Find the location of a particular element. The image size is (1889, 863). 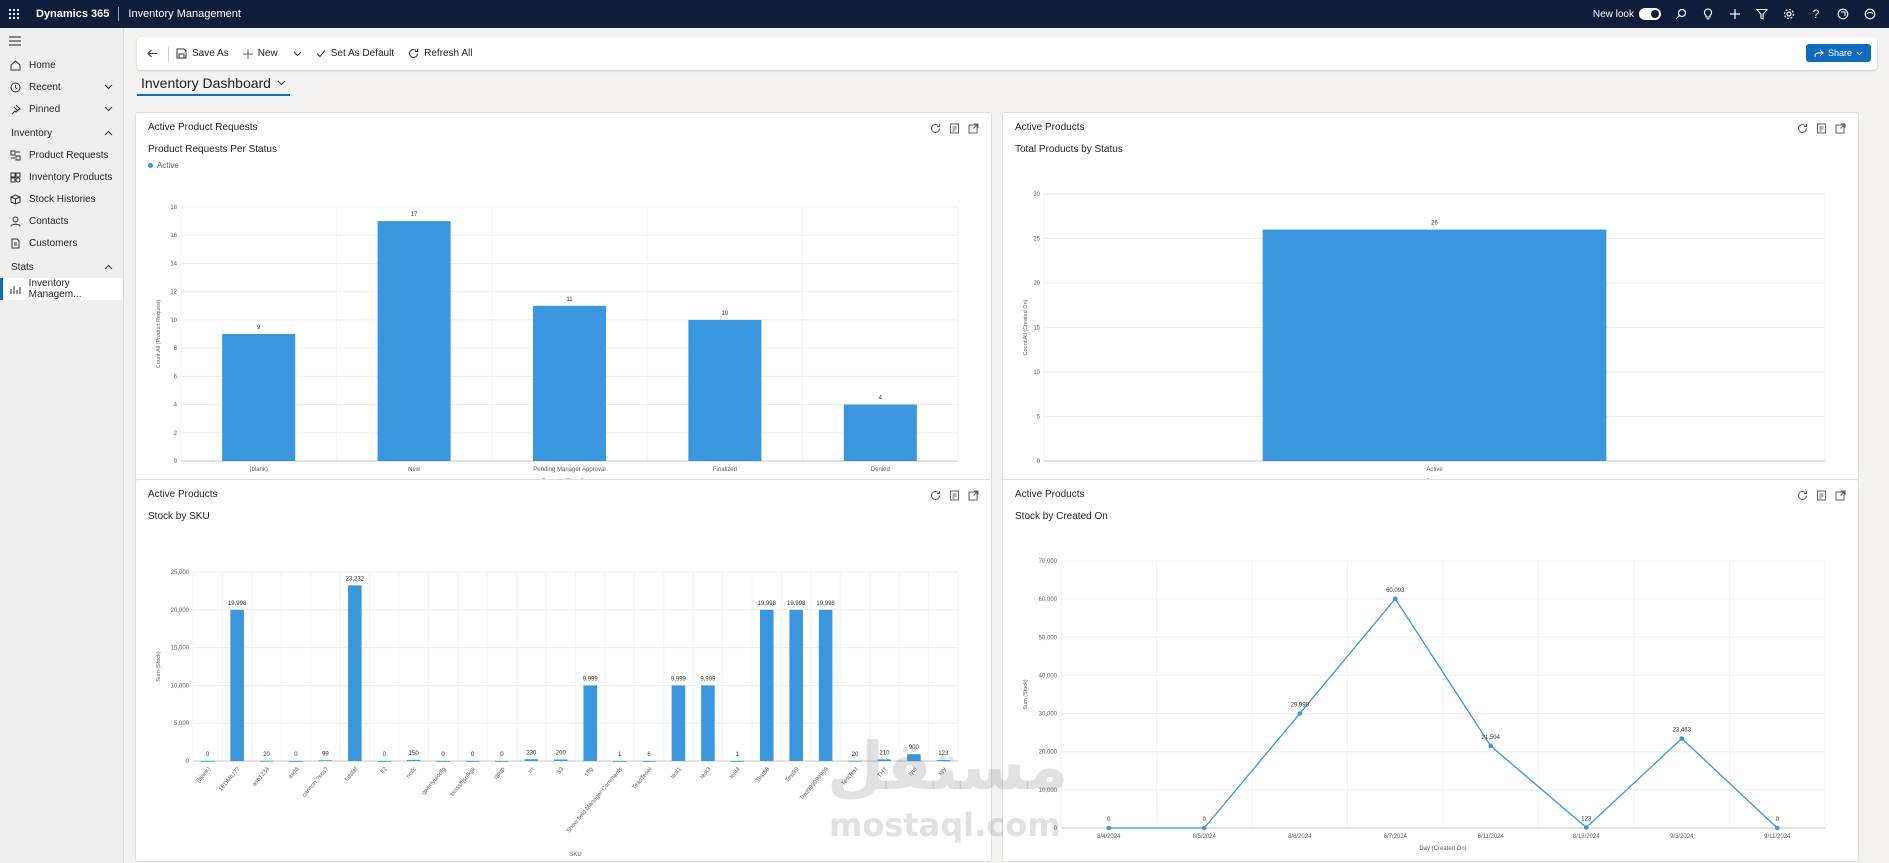

chart-legend: Active is located at coordinates (163, 165).